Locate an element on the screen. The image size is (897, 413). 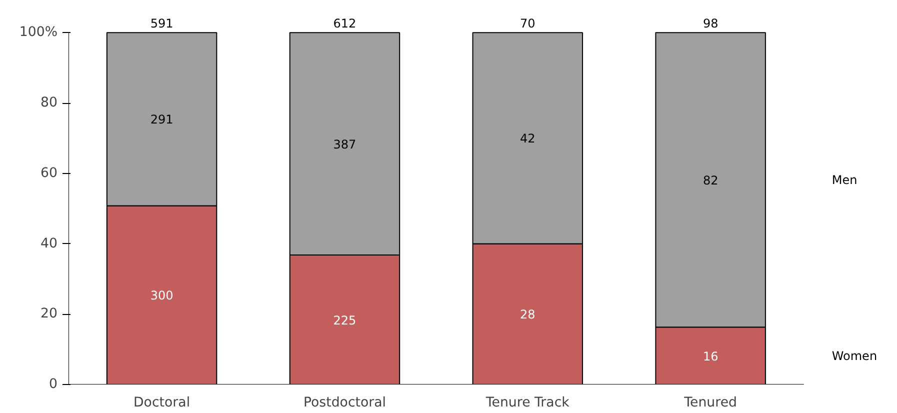
annotation: 42 is located at coordinates (528, 139).